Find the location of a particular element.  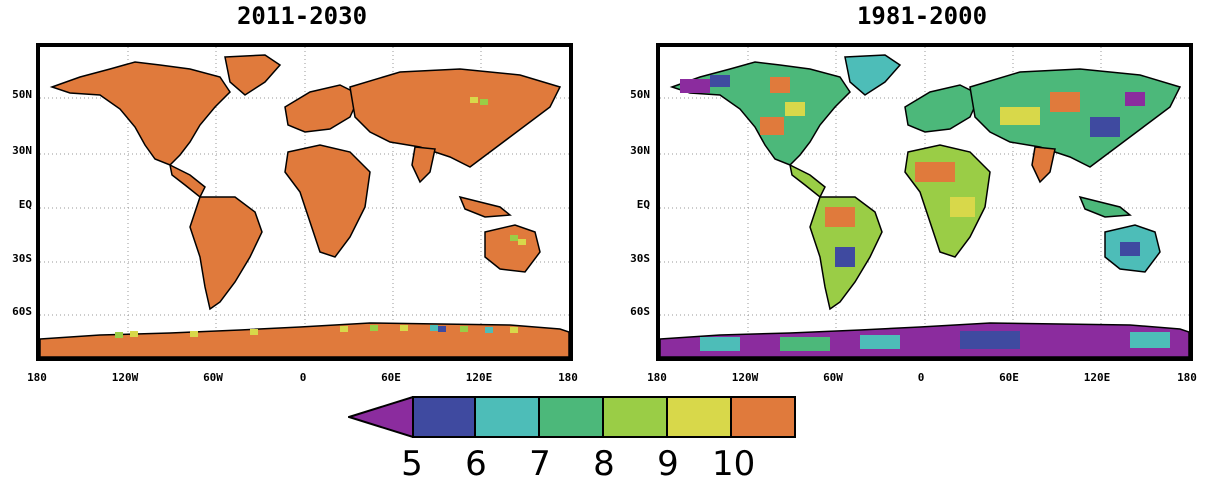

panel-title-left: 2011-2030 is located at coordinates (302, 16).